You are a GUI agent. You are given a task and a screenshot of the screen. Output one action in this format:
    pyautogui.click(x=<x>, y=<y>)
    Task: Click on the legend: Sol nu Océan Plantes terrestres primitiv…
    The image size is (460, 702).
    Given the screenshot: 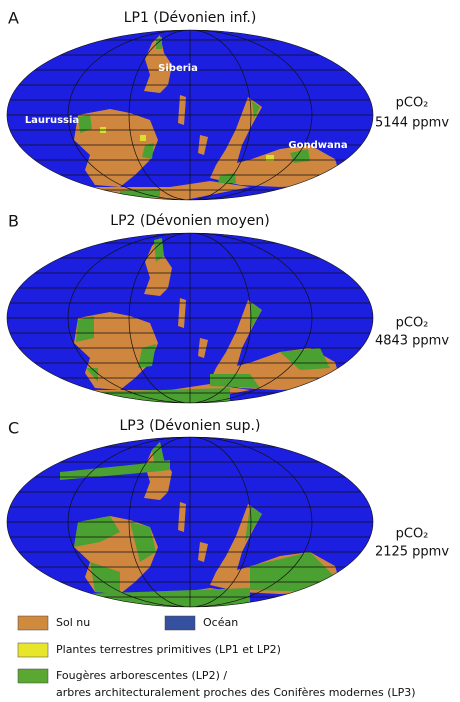 What is the action you would take?
    pyautogui.click(x=216, y=657)
    